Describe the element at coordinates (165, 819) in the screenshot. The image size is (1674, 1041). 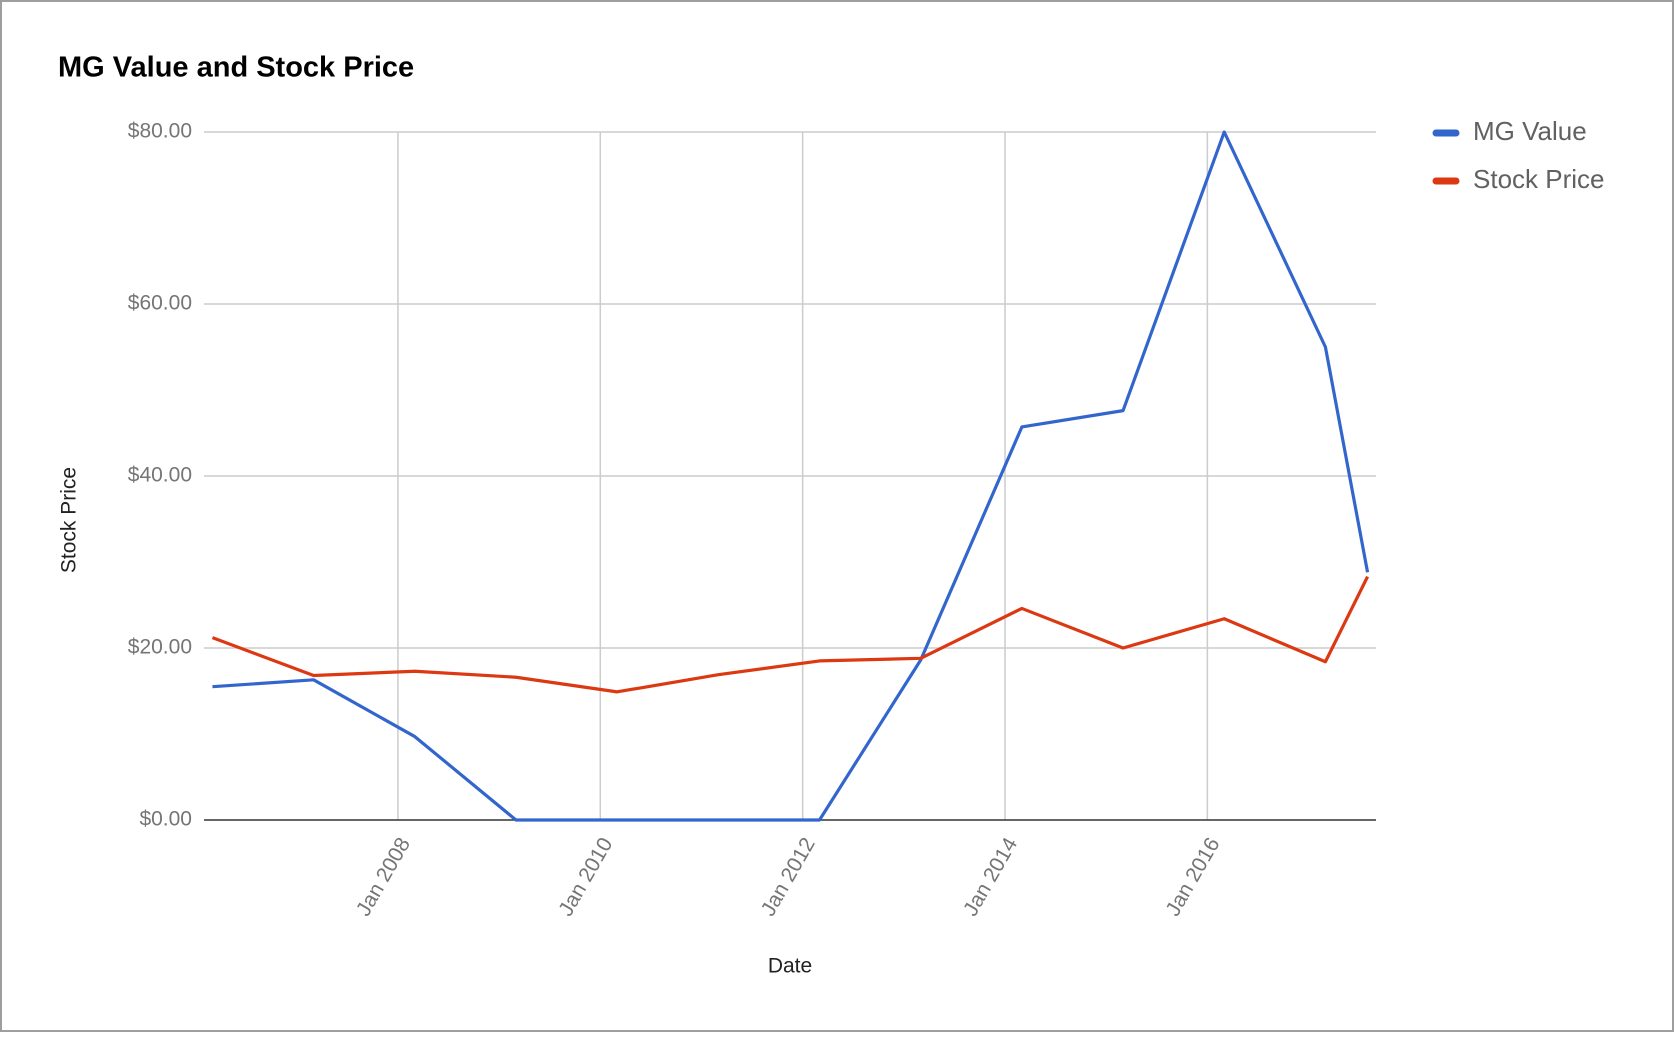
I see `y-tick-label: $0.00` at that location.